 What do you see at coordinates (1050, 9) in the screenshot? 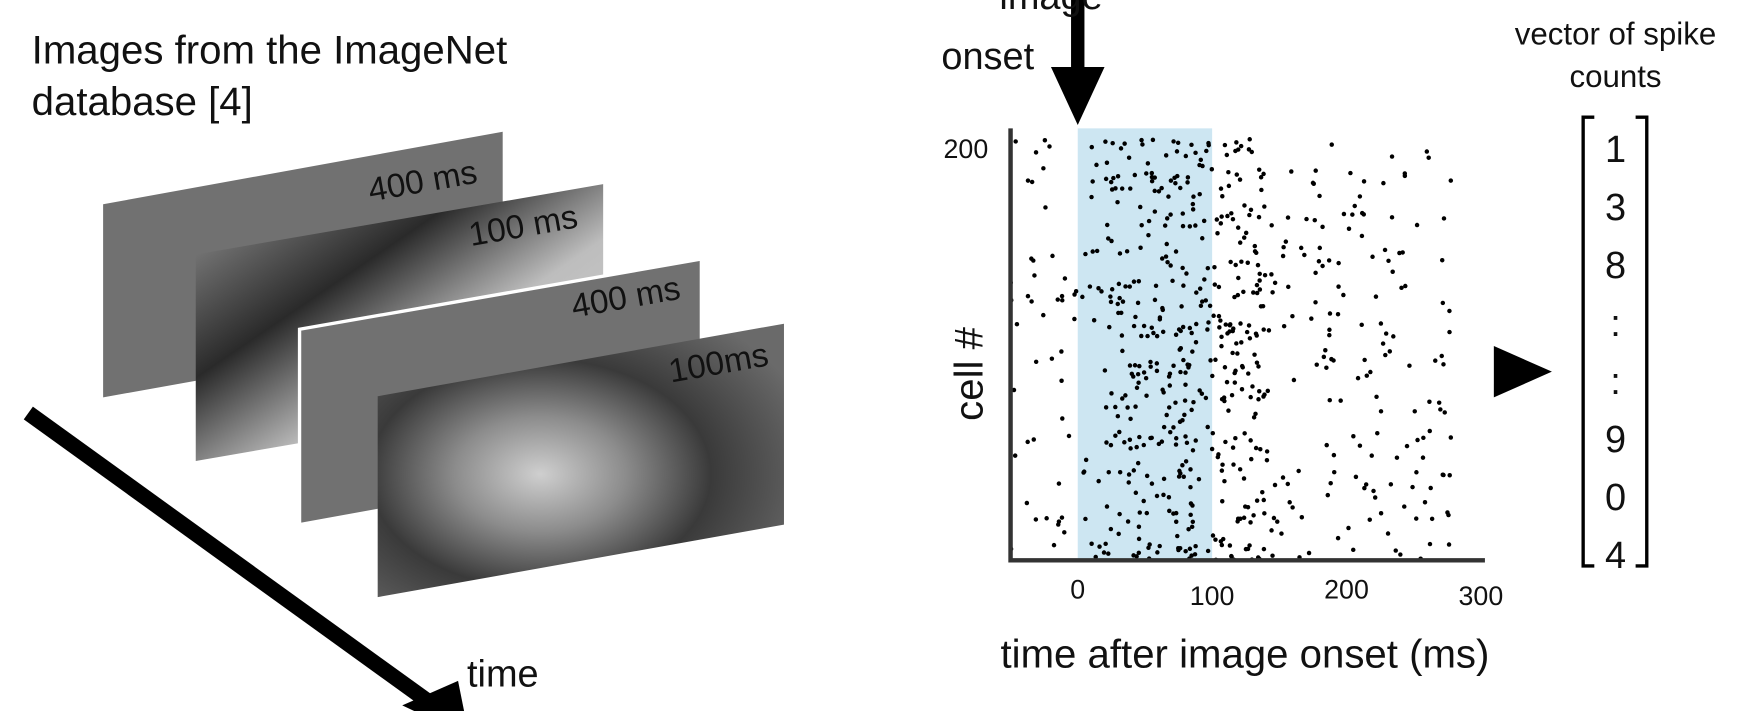
I see `onset-label: image` at bounding box center [1050, 9].